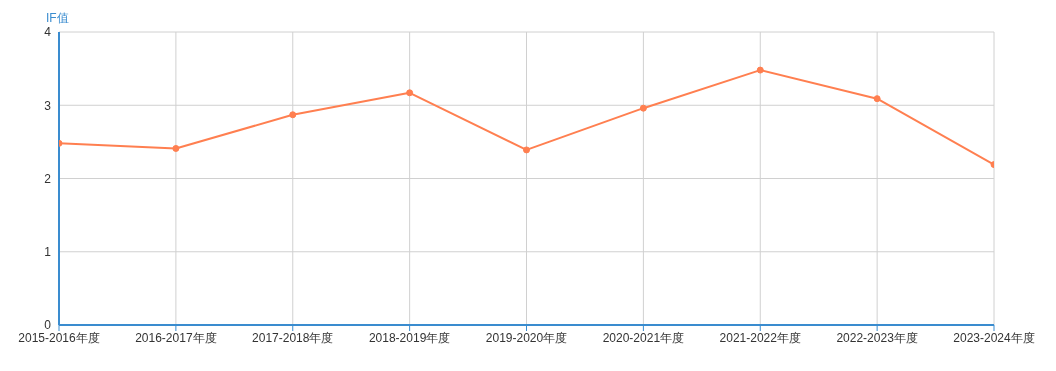 The width and height of the screenshot is (1056, 371). Describe the element at coordinates (760, 337) in the screenshot. I see `x-tick-label: 2021-2022年度` at that location.